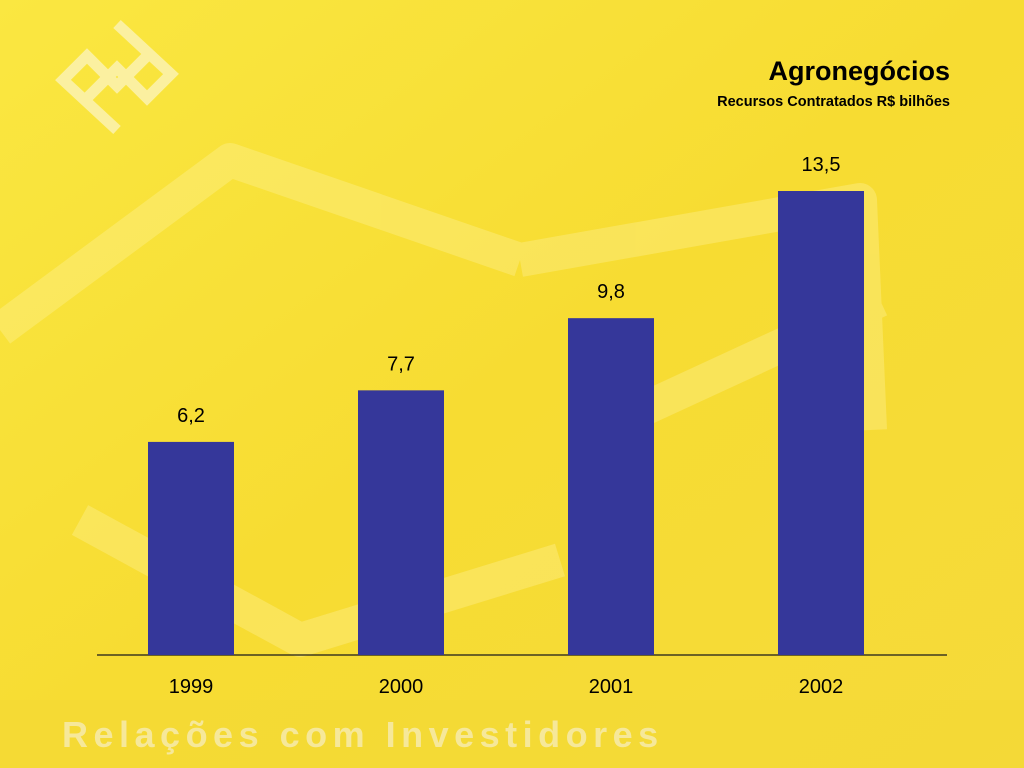 The width and height of the screenshot is (1024, 768). What do you see at coordinates (611, 486) in the screenshot?
I see `bar-2001` at bounding box center [611, 486].